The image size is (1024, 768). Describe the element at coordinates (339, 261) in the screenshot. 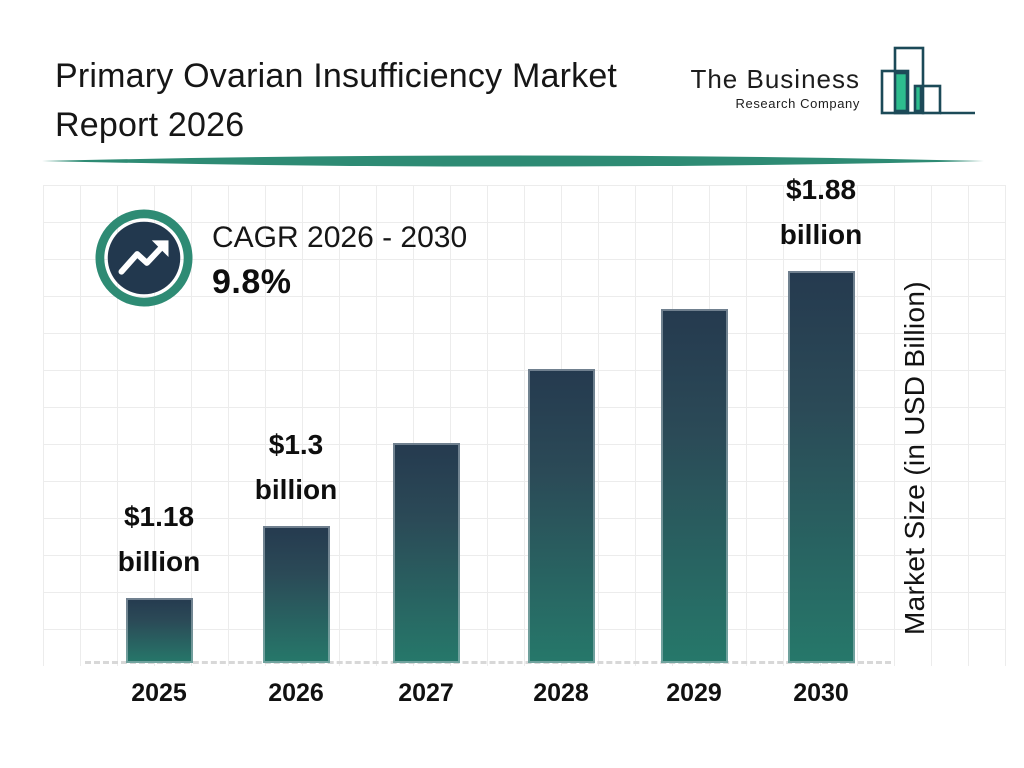

I see `cagr-block: CAGR 2026 - 2030 9.8%` at that location.